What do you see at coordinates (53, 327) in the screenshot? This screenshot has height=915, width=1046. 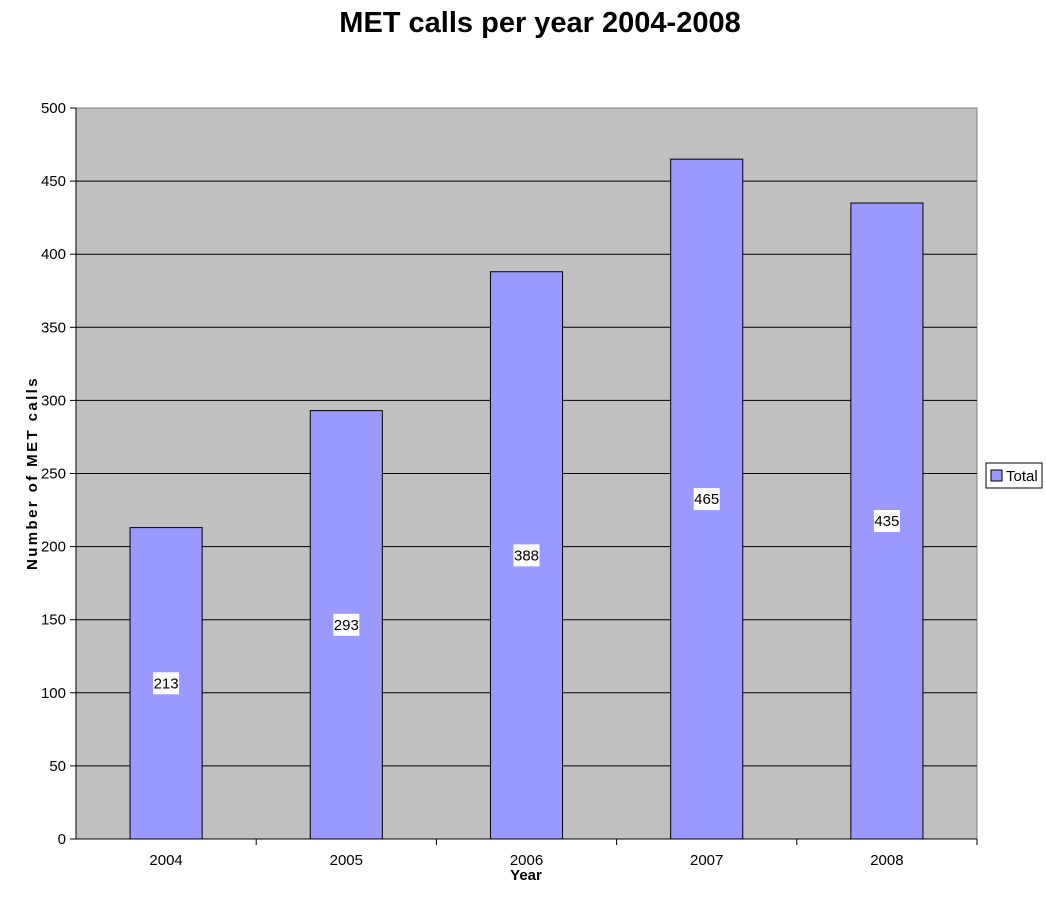 I see `y-tick-label: 350` at bounding box center [53, 327].